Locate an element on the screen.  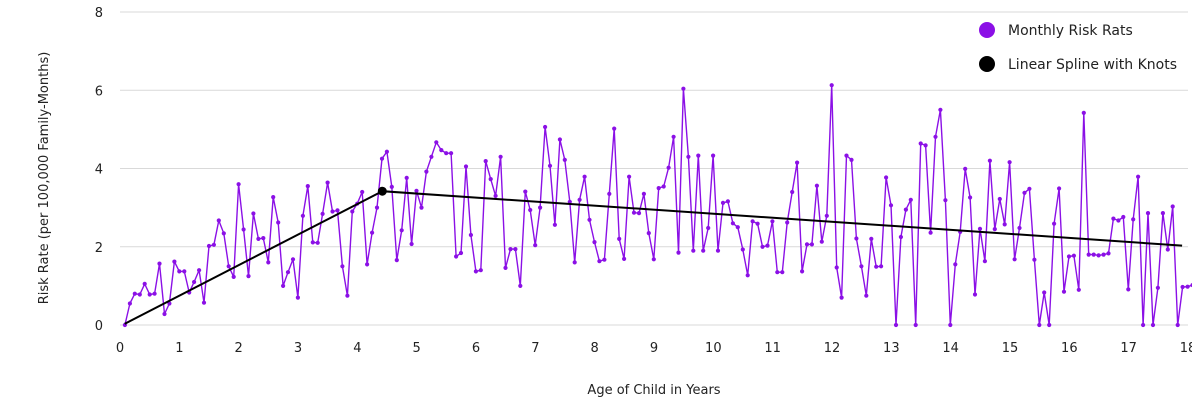
legend-label-monthly: Monthly Risk Rats is located at coordinates (1070, 31).